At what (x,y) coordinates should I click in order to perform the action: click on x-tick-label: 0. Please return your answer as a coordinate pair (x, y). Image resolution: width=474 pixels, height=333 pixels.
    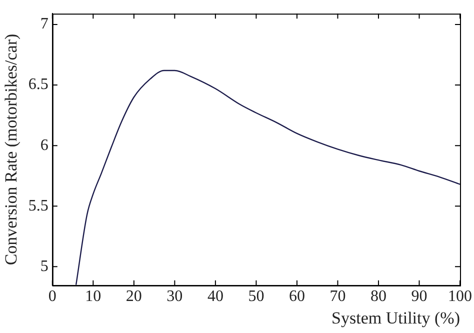
    Looking at the image, I should click on (52, 297).